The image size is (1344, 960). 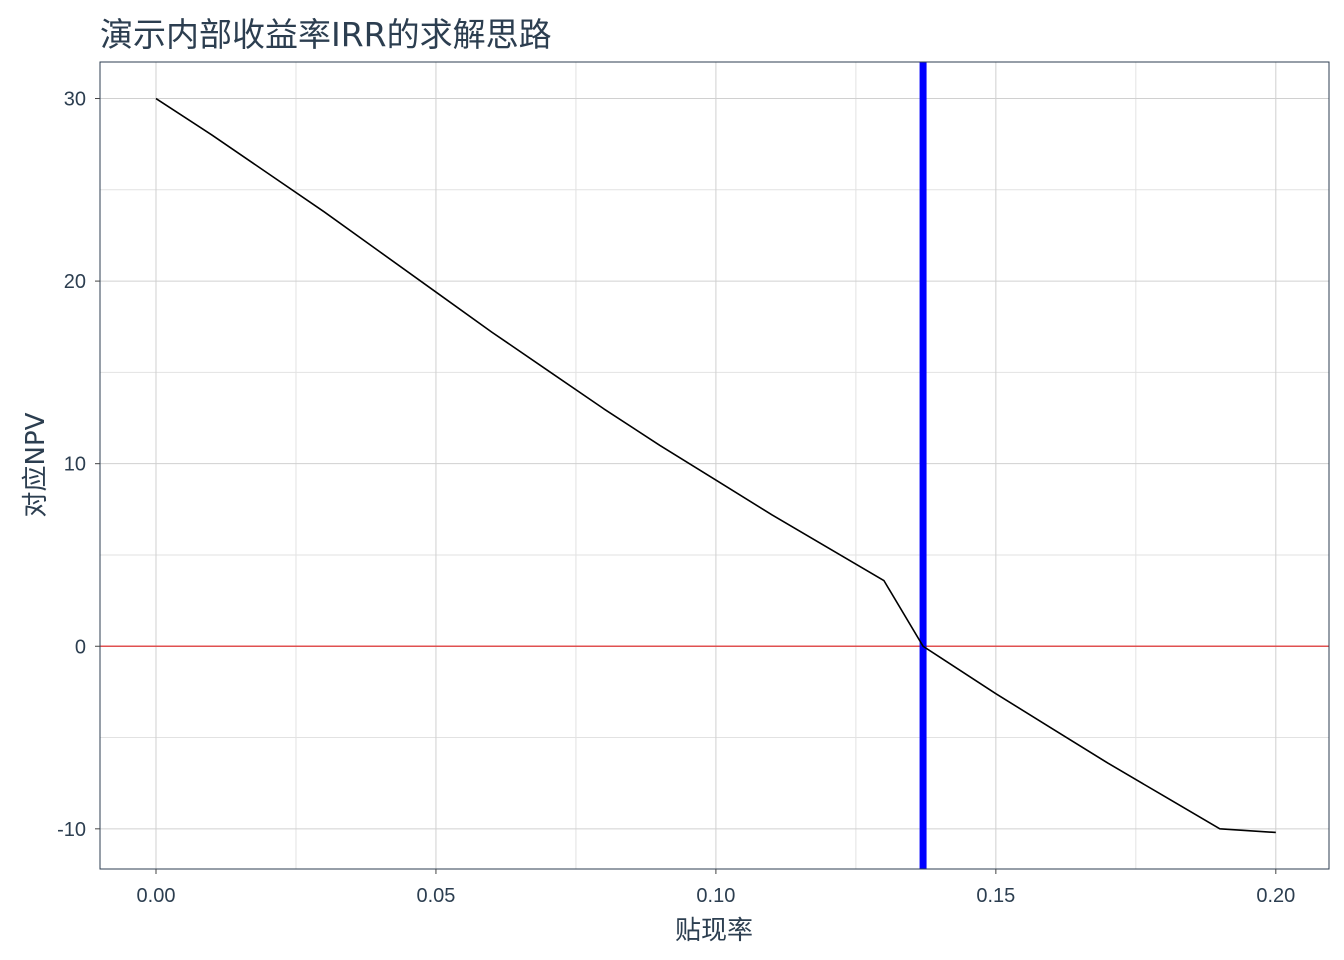 What do you see at coordinates (75, 100) in the screenshot?
I see `y-tick-label: 30` at bounding box center [75, 100].